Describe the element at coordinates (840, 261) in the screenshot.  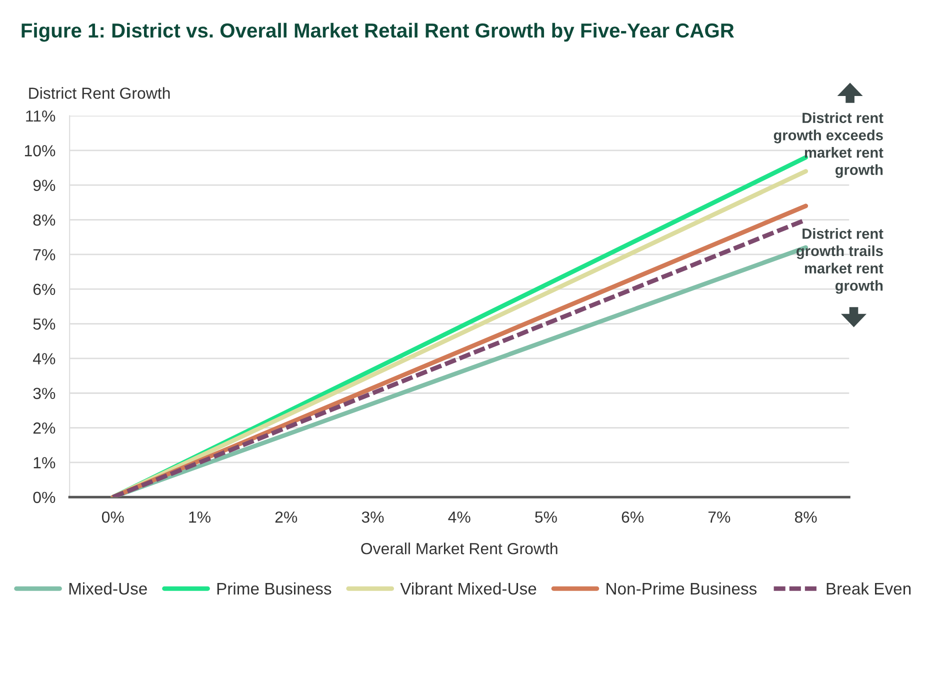
I see `annotation: District rent growth trails market rent growth` at that location.